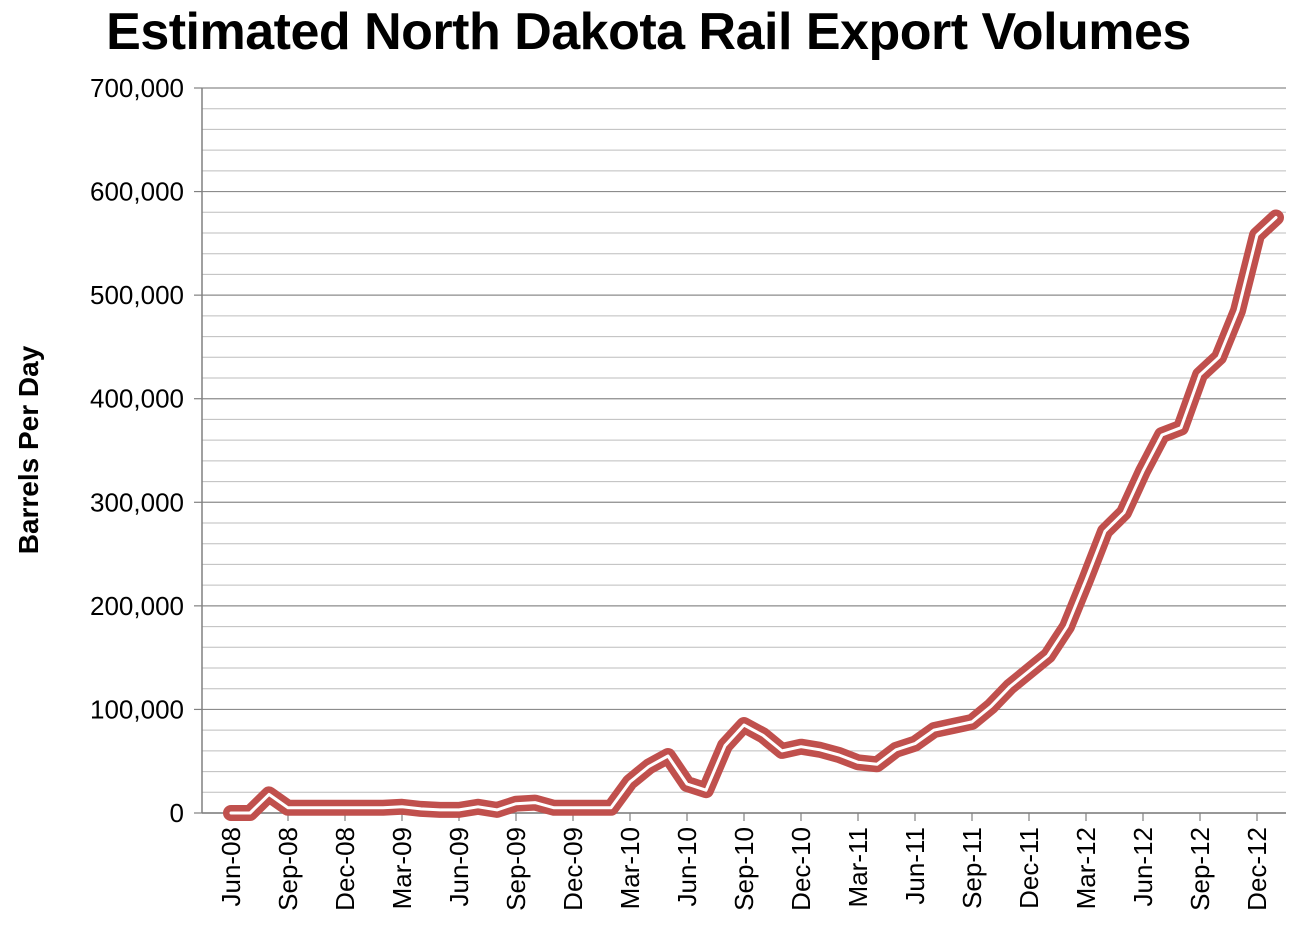 This screenshot has width=1297, height=942. What do you see at coordinates (972, 868) in the screenshot?
I see `x-tick-label: Sep-11` at bounding box center [972, 868].